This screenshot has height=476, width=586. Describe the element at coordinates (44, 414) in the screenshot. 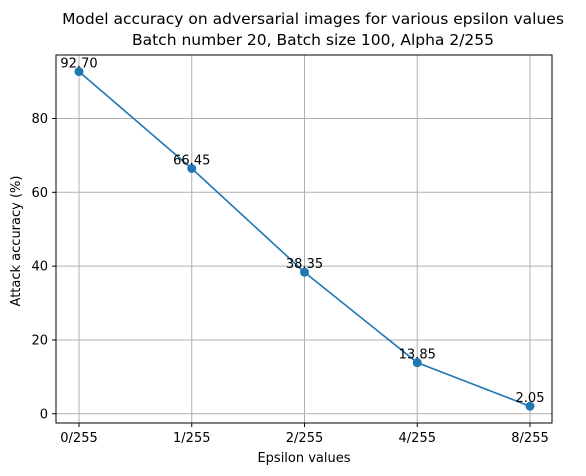

I see `y-tick-label: 0` at that location.